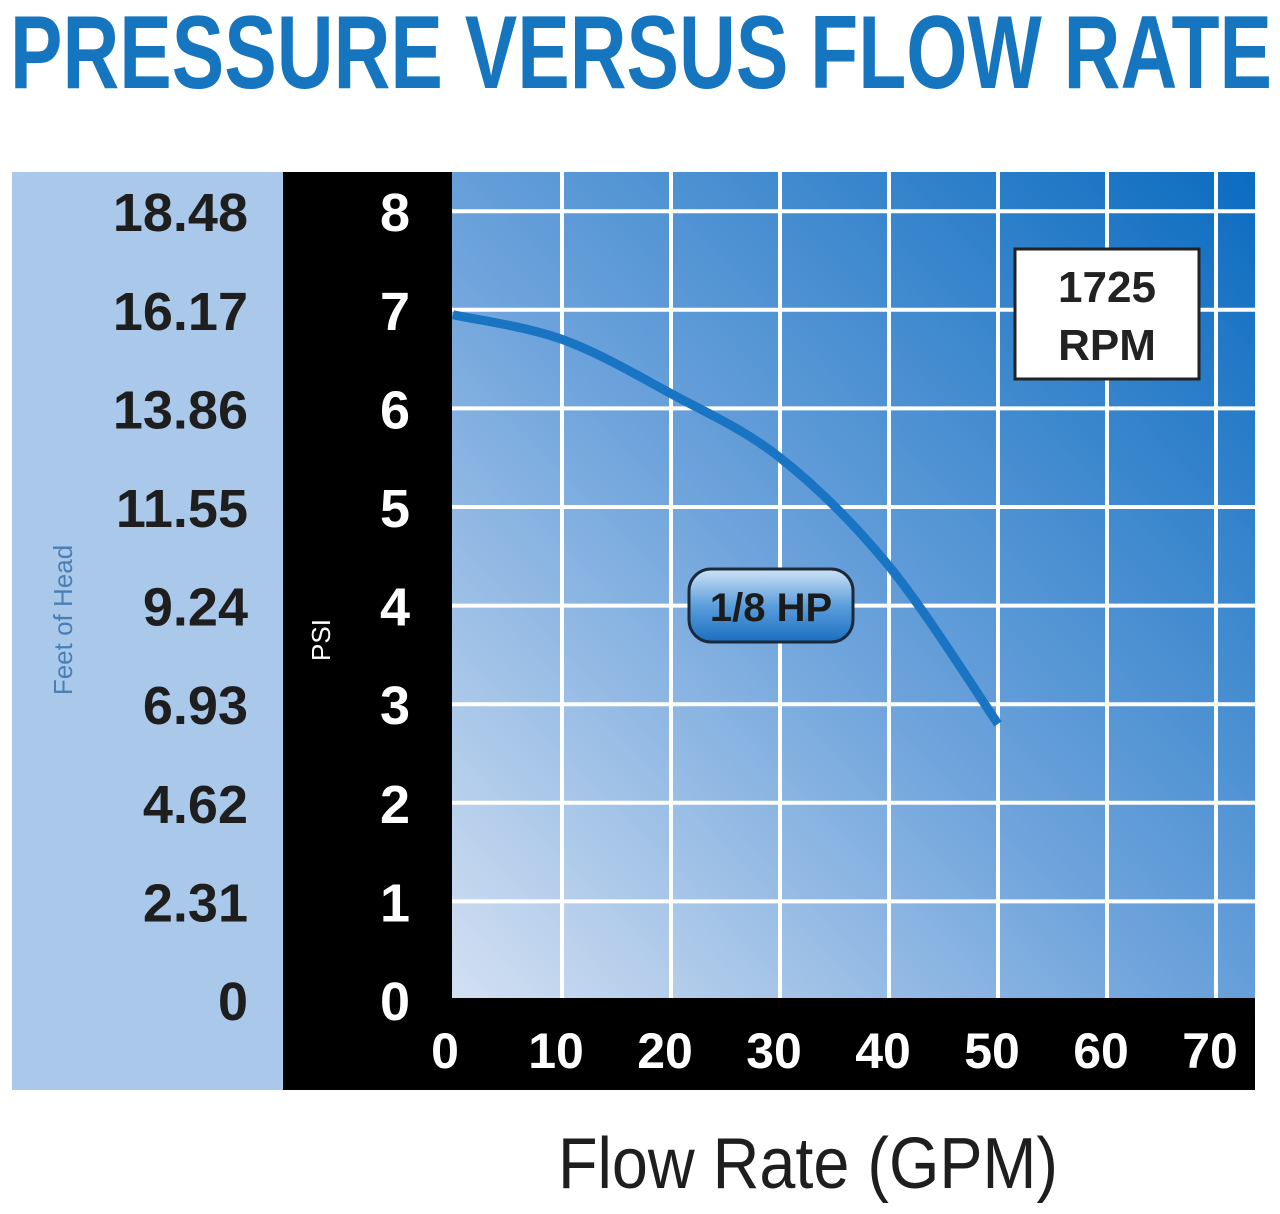 This screenshot has width=1280, height=1214. I want to click on feet-tick-label: 6.93, so click(195, 706).